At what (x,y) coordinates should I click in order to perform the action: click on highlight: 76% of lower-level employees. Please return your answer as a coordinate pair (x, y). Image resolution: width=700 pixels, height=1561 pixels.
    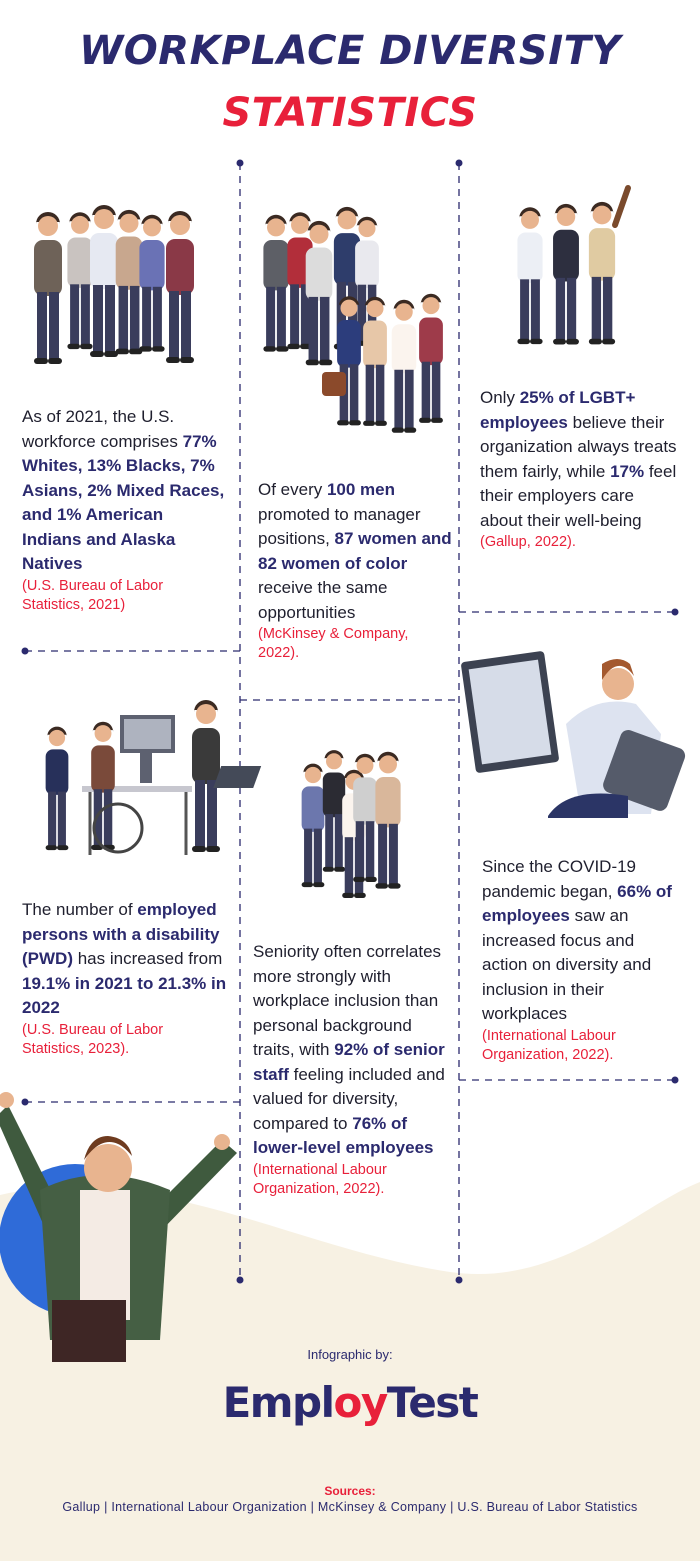
    Looking at the image, I should click on (343, 1135).